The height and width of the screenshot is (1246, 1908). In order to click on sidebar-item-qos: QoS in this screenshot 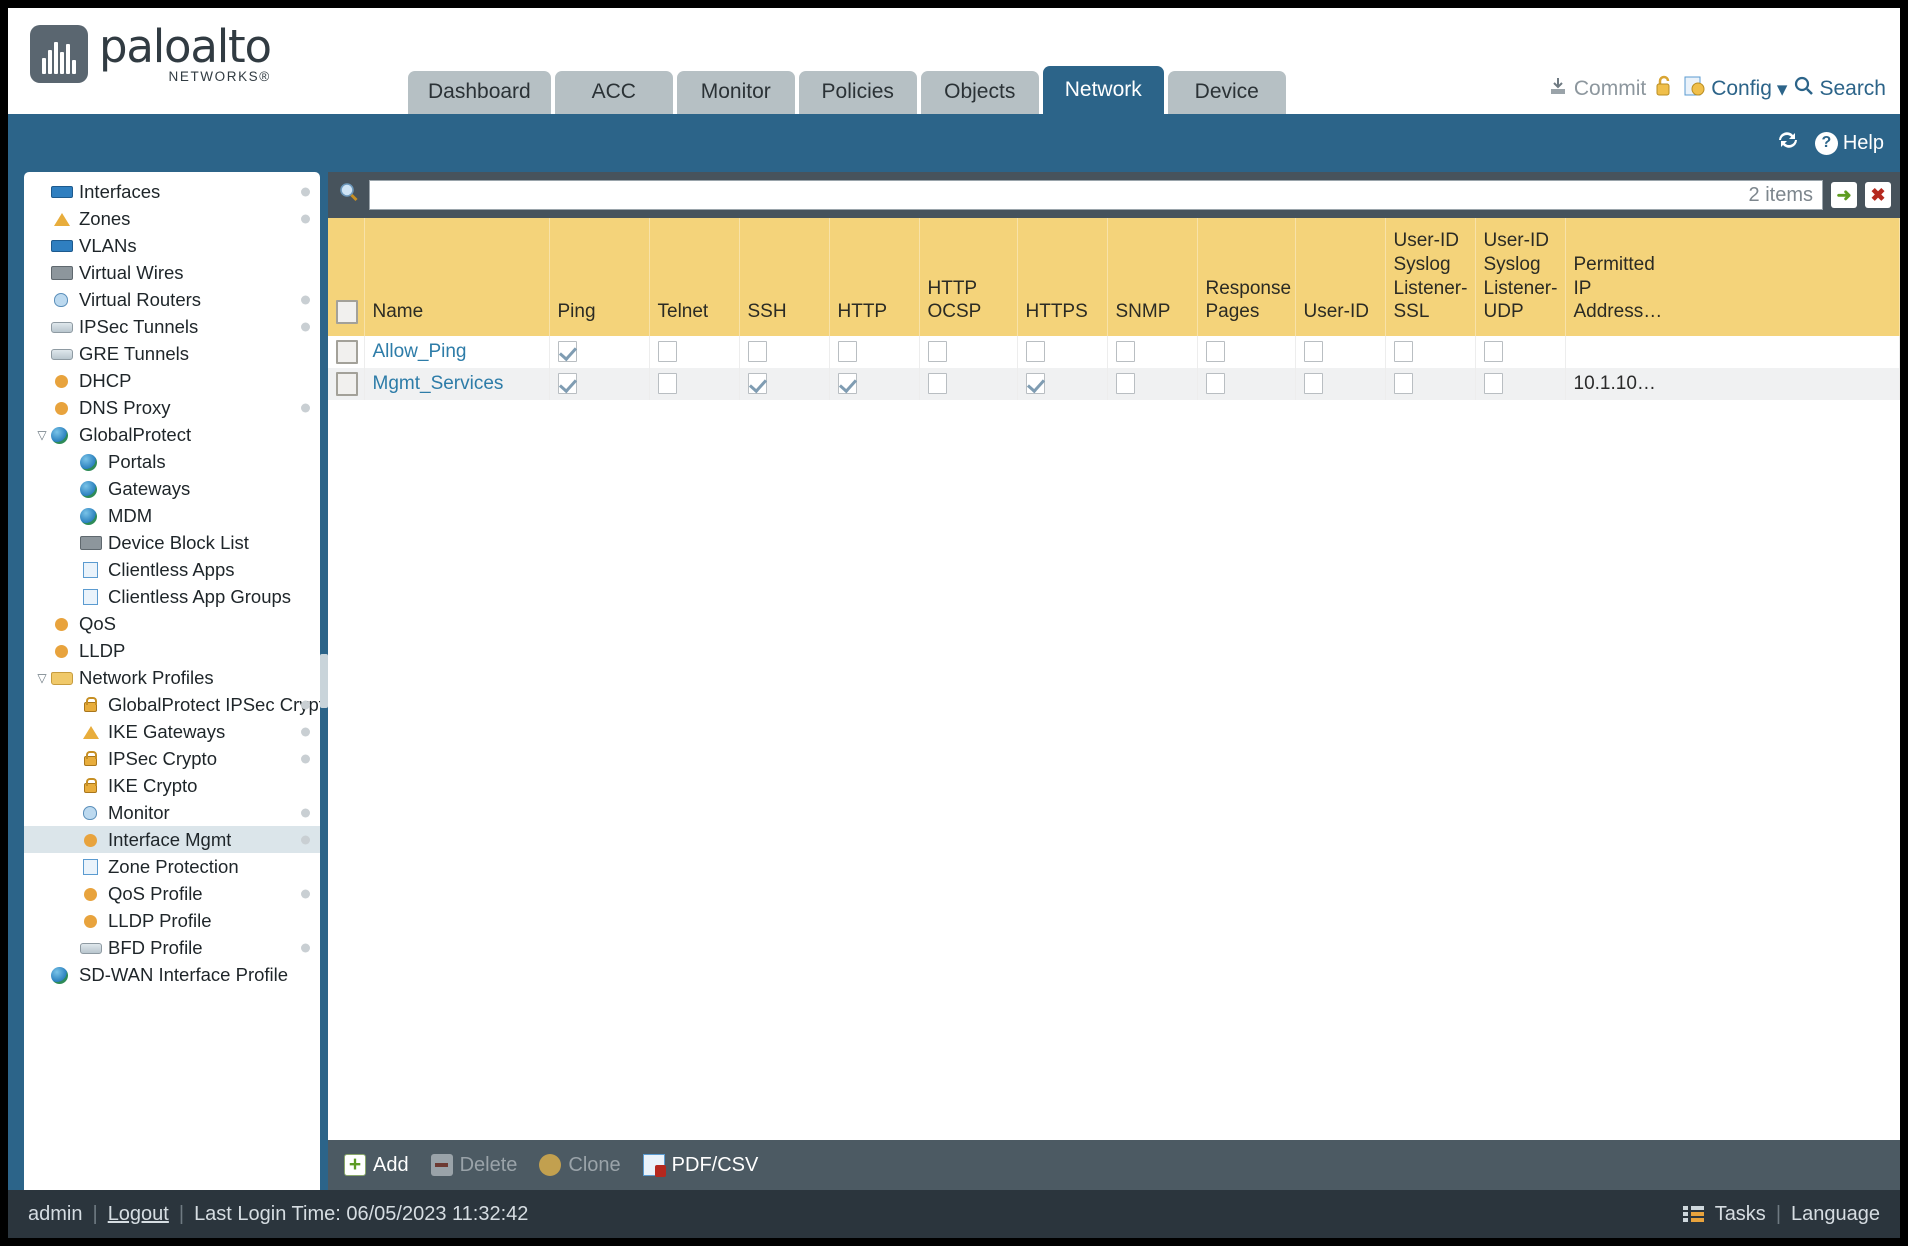, I will do `click(172, 623)`.